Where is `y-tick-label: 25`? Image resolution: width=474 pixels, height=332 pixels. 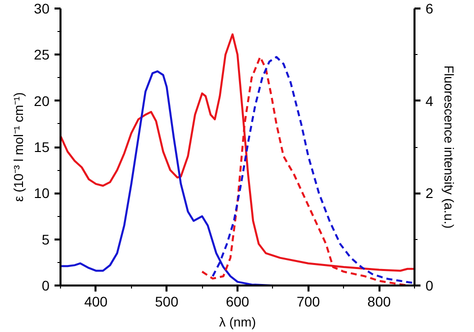 y-tick-label: 25 is located at coordinates (42, 54).